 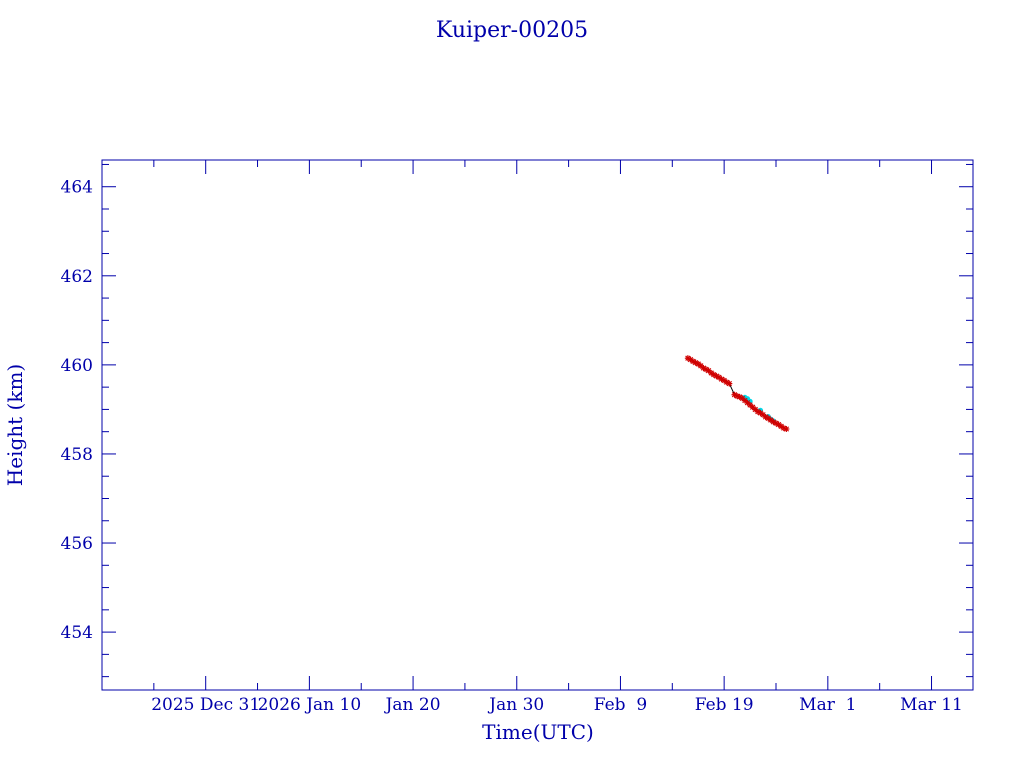 I want to click on x-tick-label: Feb 19, so click(x=724, y=705).